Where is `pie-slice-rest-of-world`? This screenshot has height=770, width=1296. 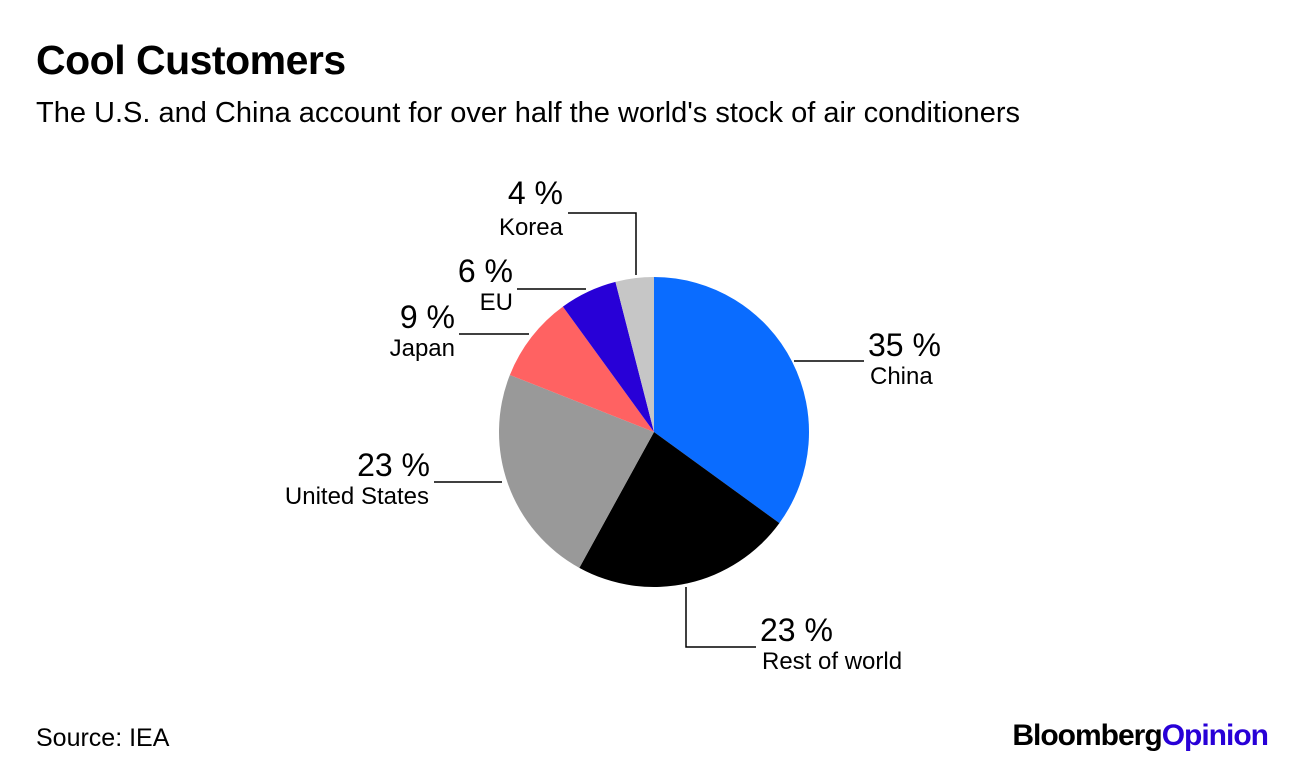 pie-slice-rest-of-world is located at coordinates (679, 510).